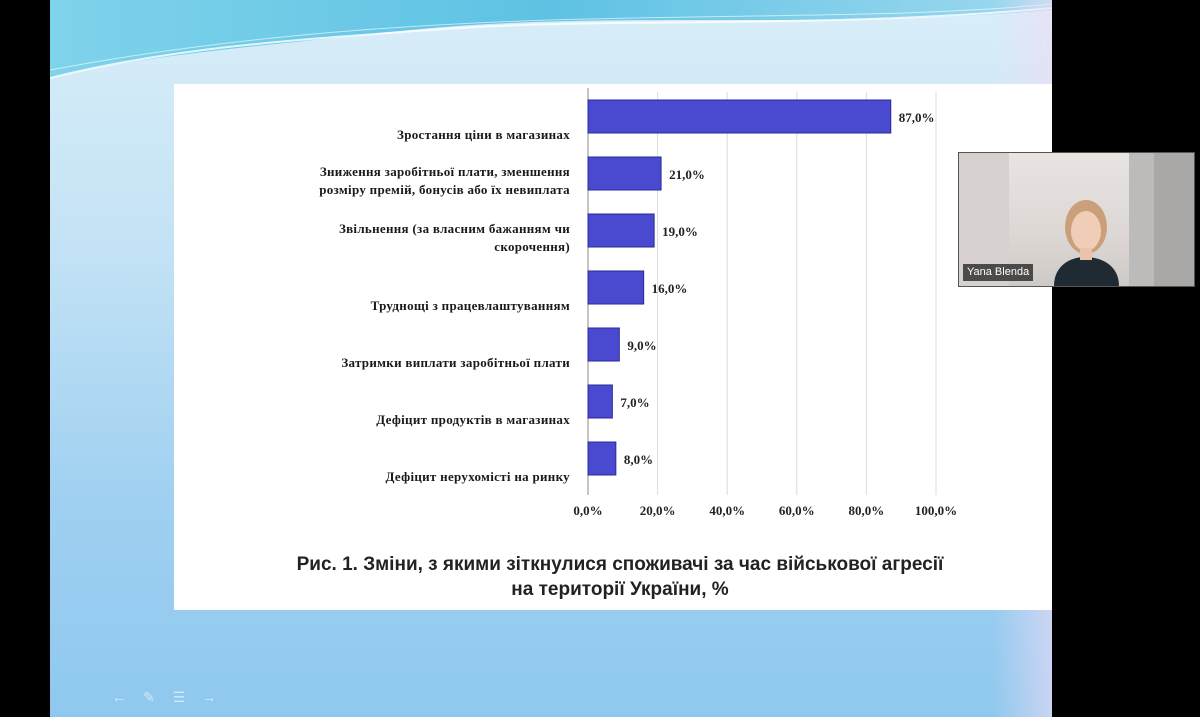 This screenshot has height=717, width=1200. Describe the element at coordinates (179, 697) in the screenshot. I see `menu-icon: ☰` at that location.